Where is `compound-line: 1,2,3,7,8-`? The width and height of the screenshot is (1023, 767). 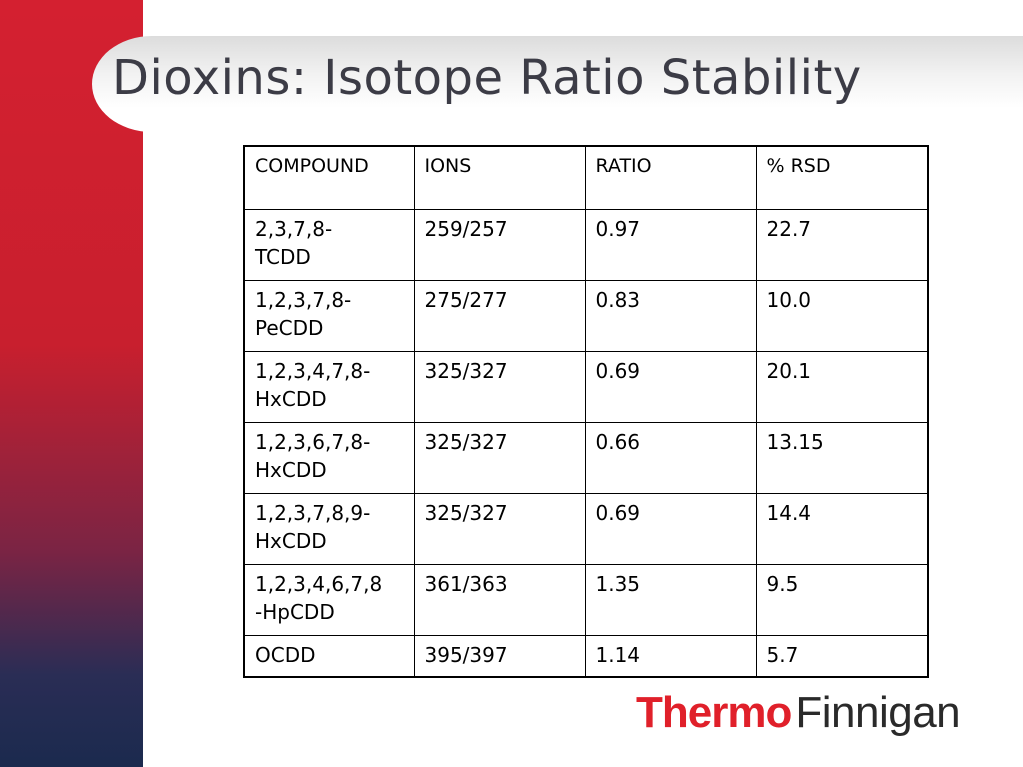 compound-line: 1,2,3,7,8- is located at coordinates (303, 299).